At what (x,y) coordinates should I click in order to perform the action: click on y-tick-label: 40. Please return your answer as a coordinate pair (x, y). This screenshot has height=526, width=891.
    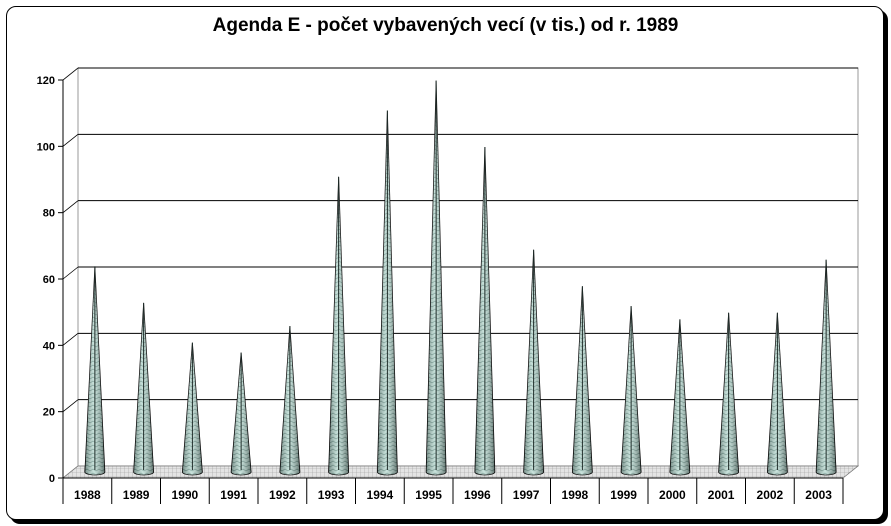
    Looking at the image, I should click on (49, 346).